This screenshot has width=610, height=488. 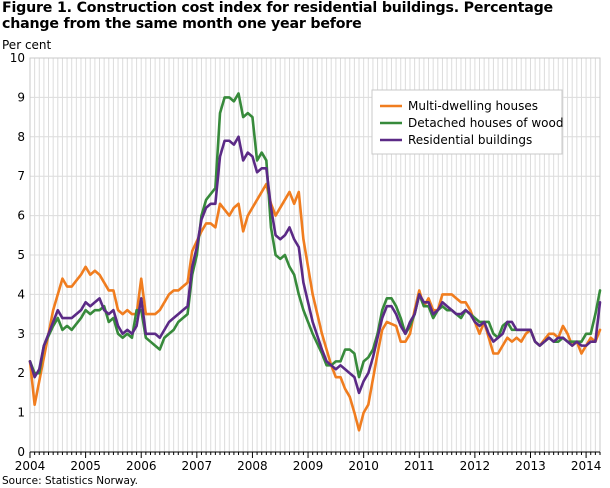 I want to click on x-tick-label: 2009, so click(x=308, y=466).